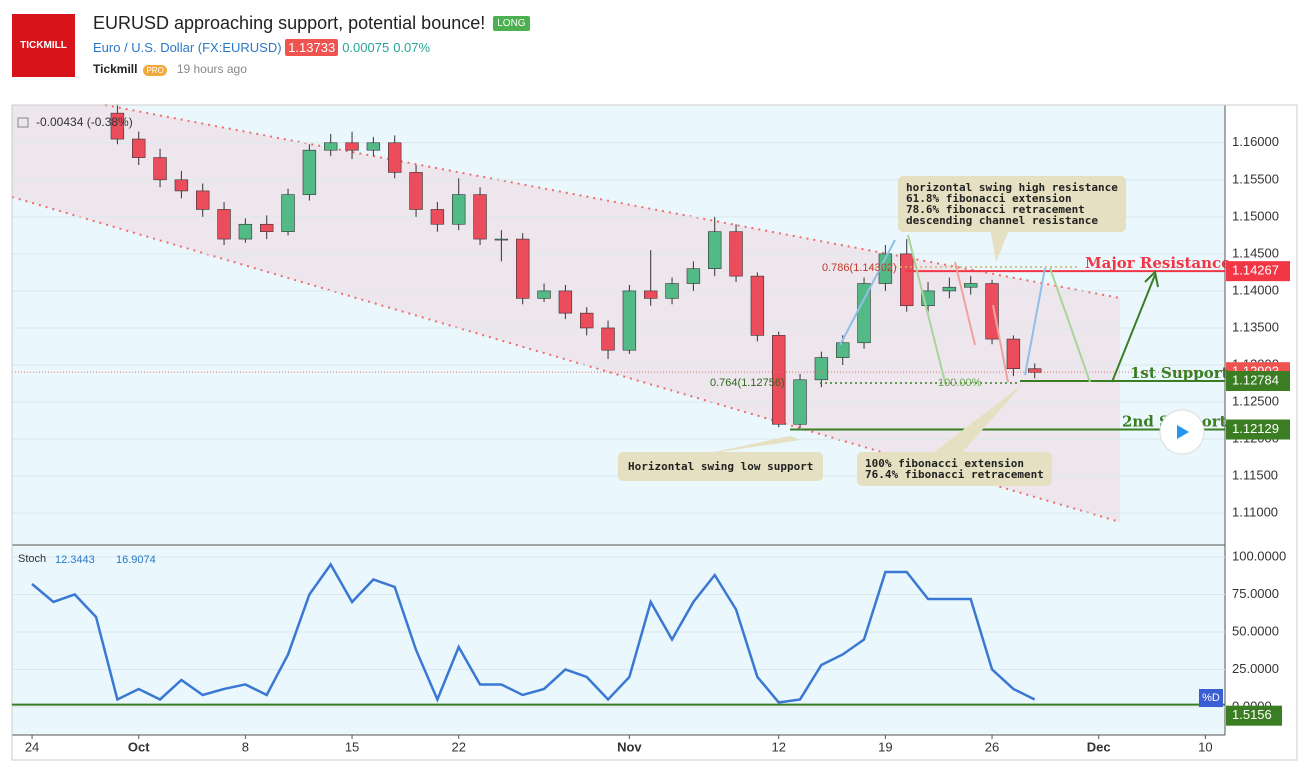  Describe the element at coordinates (1255, 630) in the screenshot. I see `y-tick-label: 50.0000` at that location.